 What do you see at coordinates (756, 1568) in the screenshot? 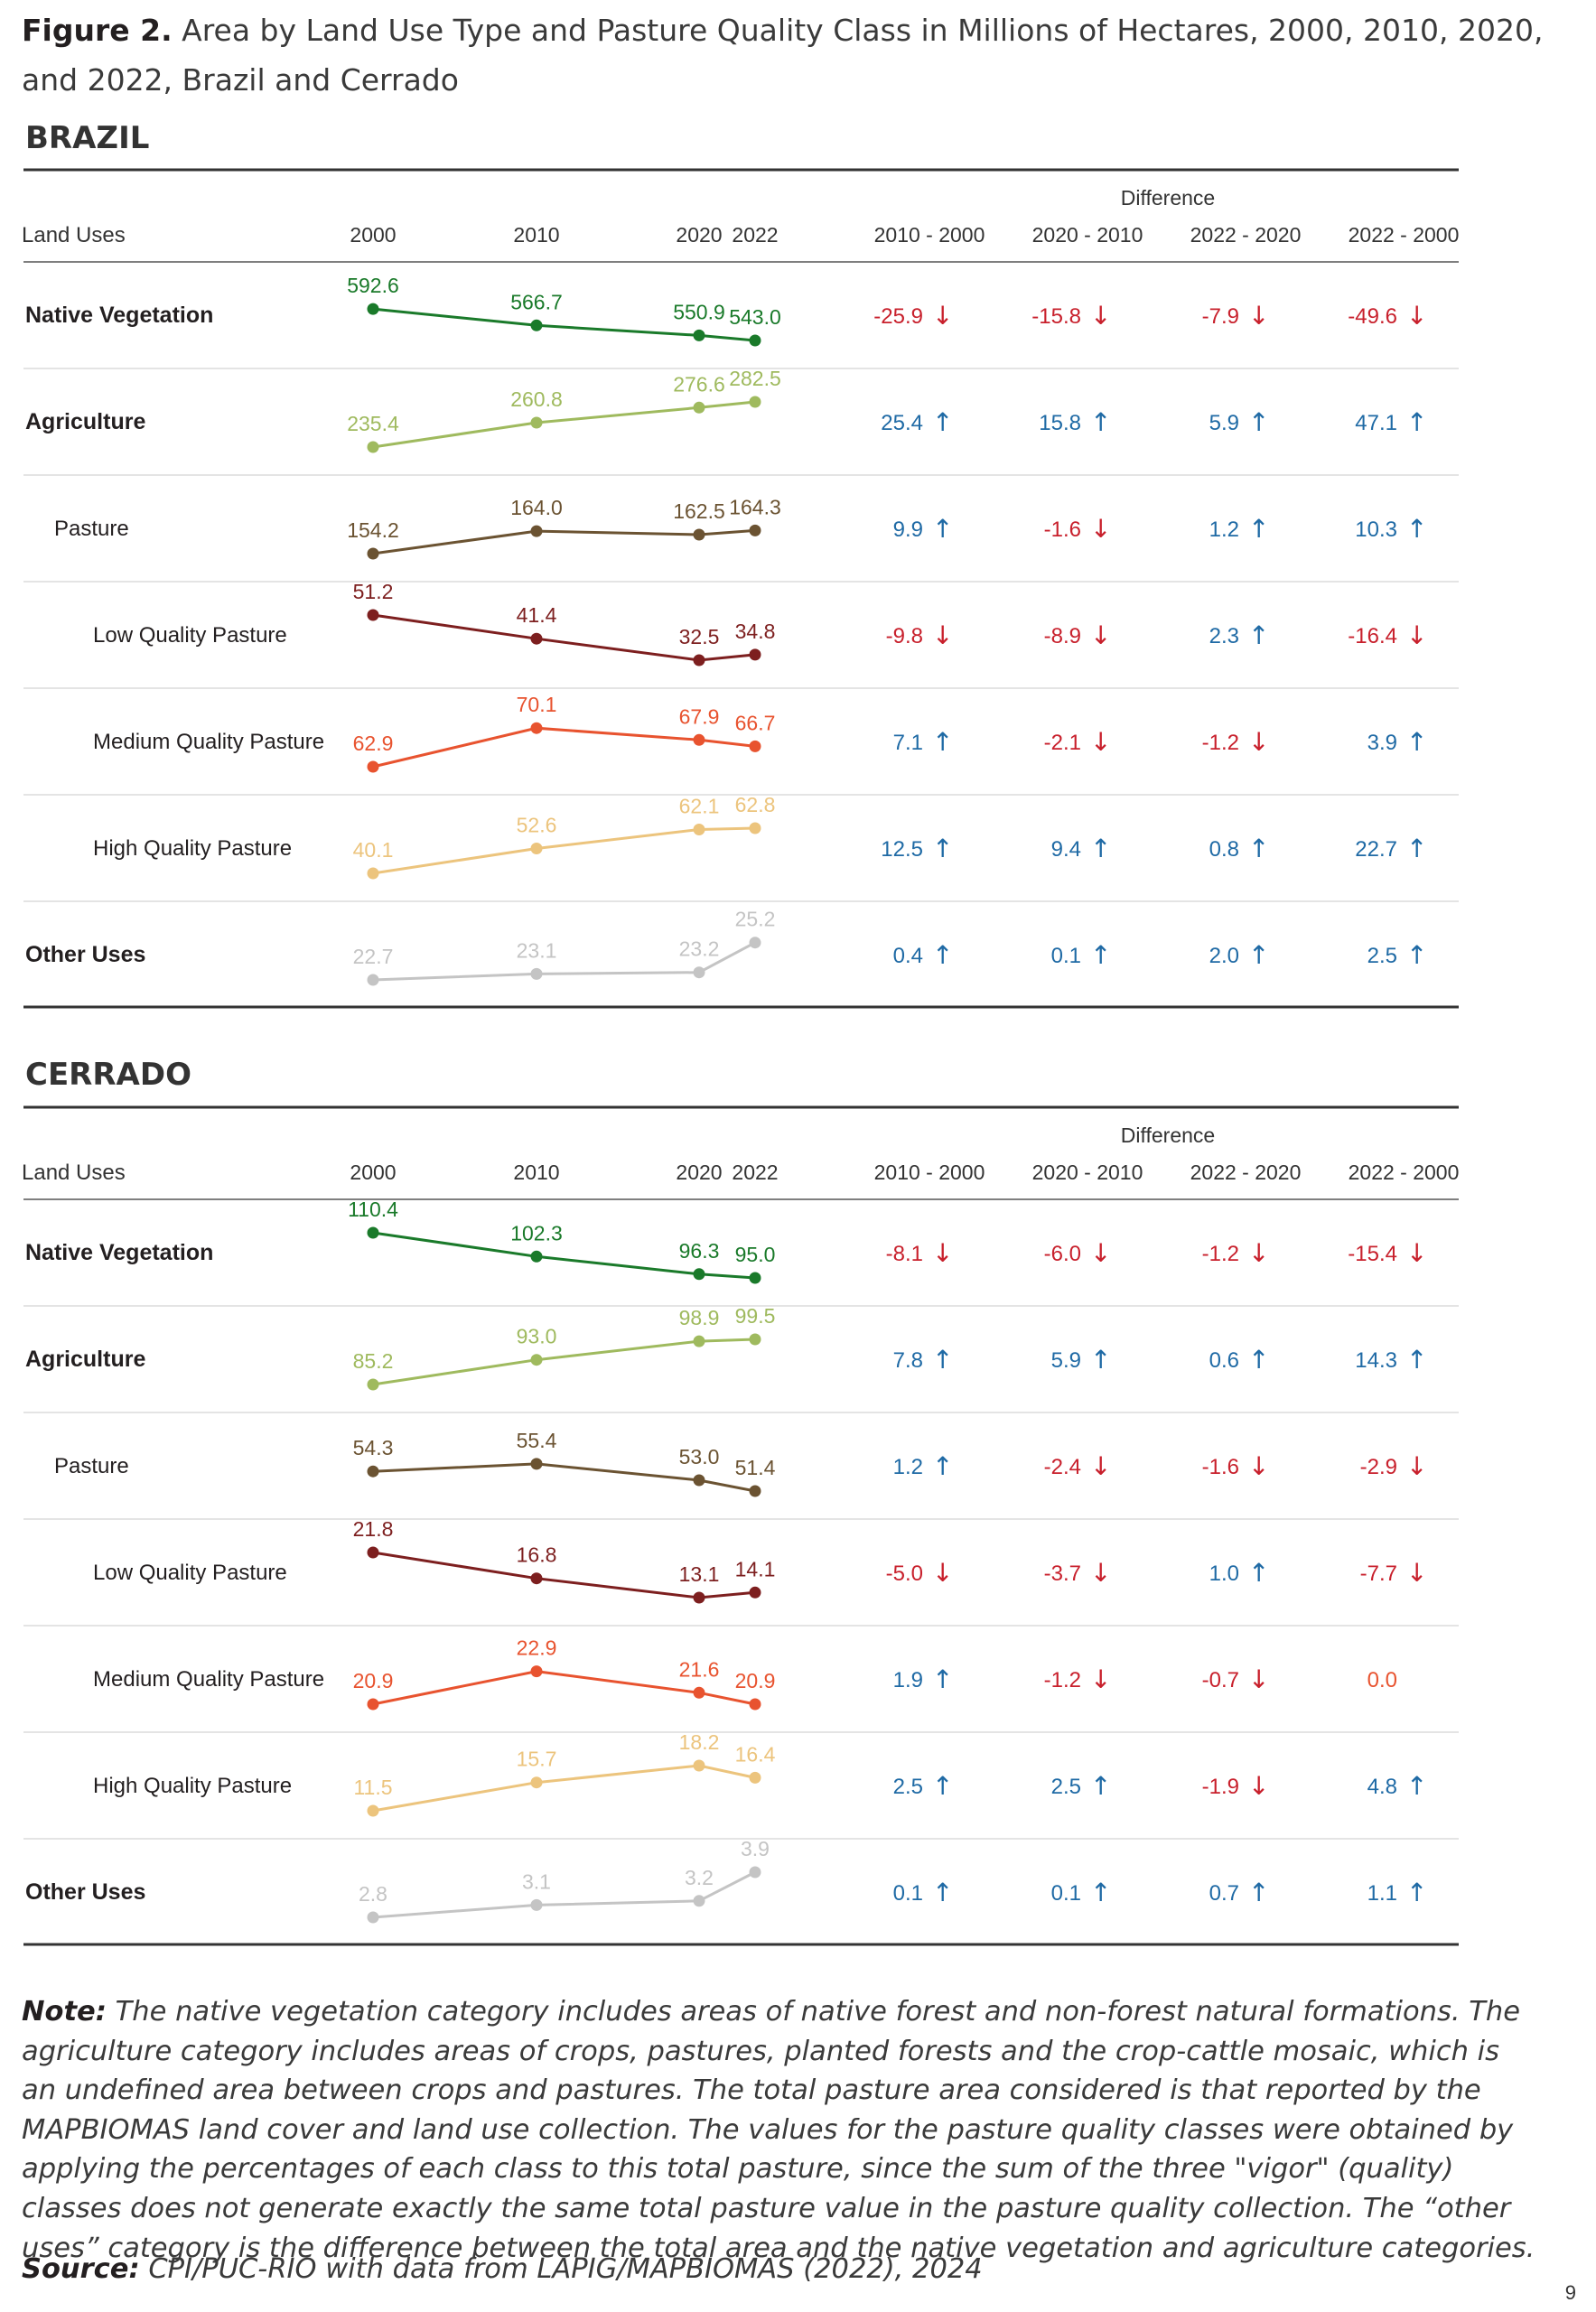
I see `data-label: 14.1` at bounding box center [756, 1568].